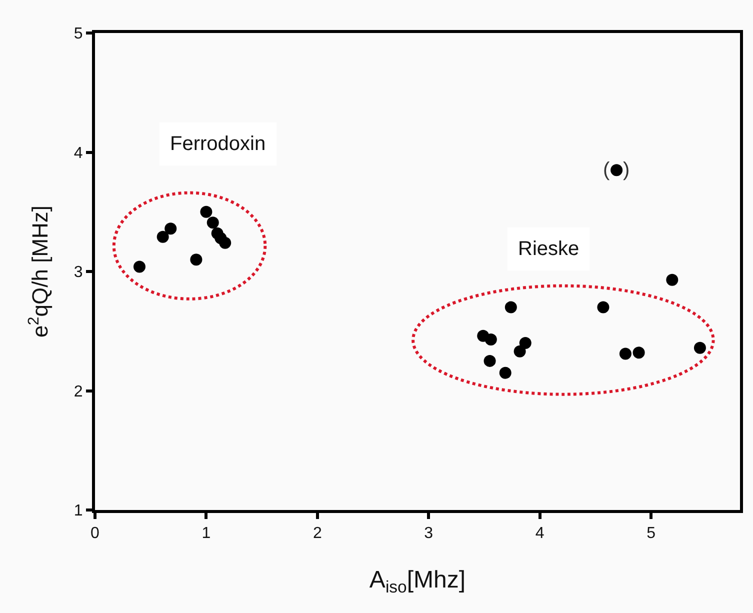 This screenshot has height=613, width=753. I want to click on y-tick-label: 1, so click(78, 511).